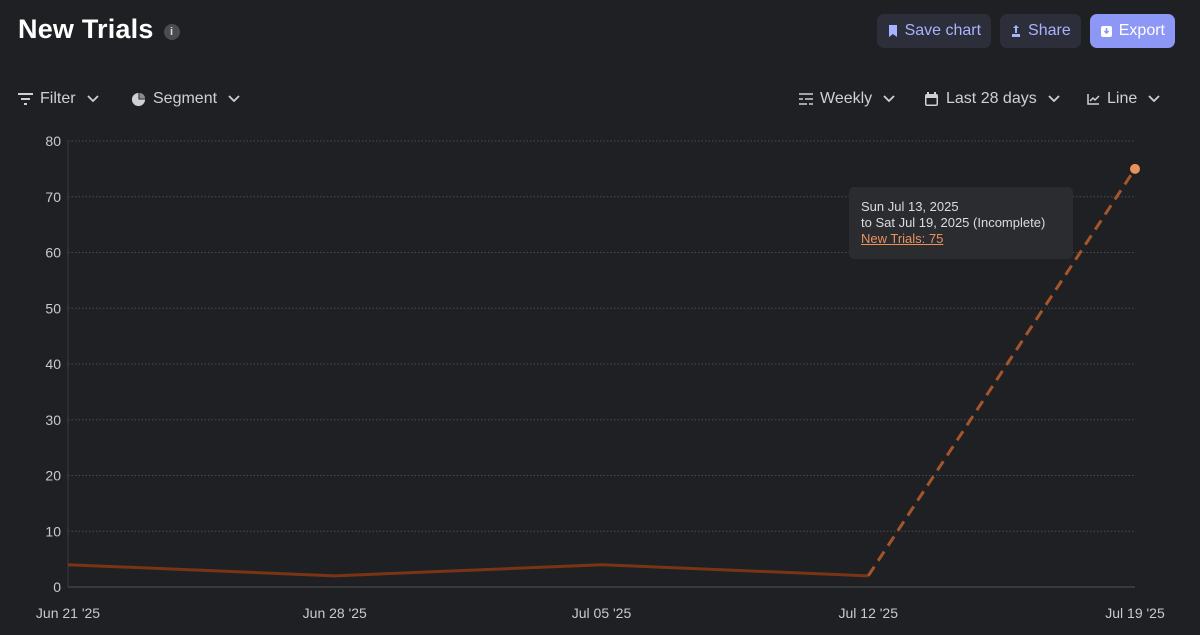 This screenshot has height=635, width=1200. I want to click on chart-type-label: Line, so click(1122, 98).